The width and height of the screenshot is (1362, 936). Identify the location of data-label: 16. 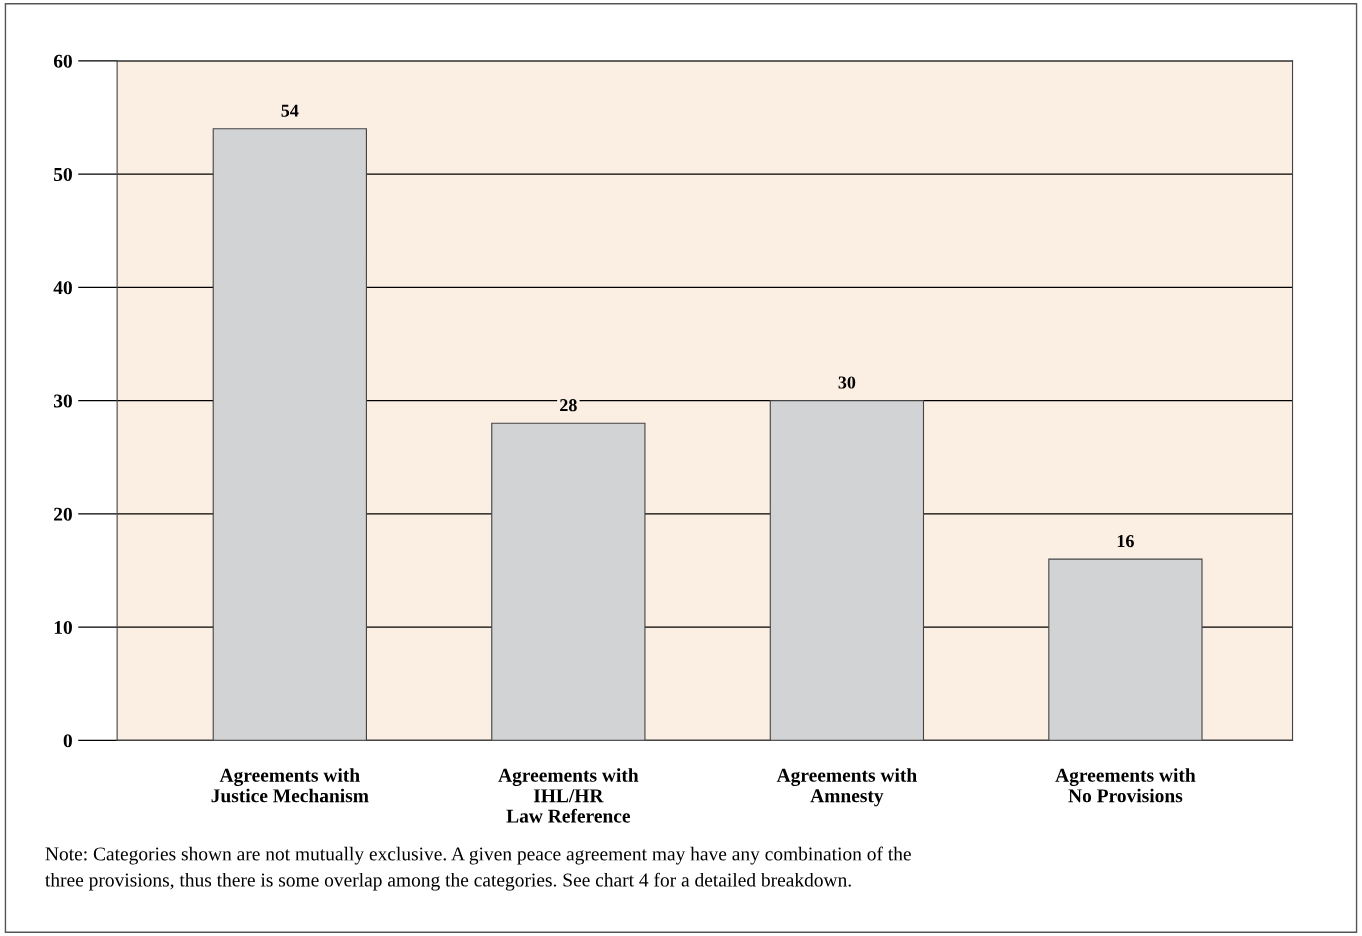
(1125, 541).